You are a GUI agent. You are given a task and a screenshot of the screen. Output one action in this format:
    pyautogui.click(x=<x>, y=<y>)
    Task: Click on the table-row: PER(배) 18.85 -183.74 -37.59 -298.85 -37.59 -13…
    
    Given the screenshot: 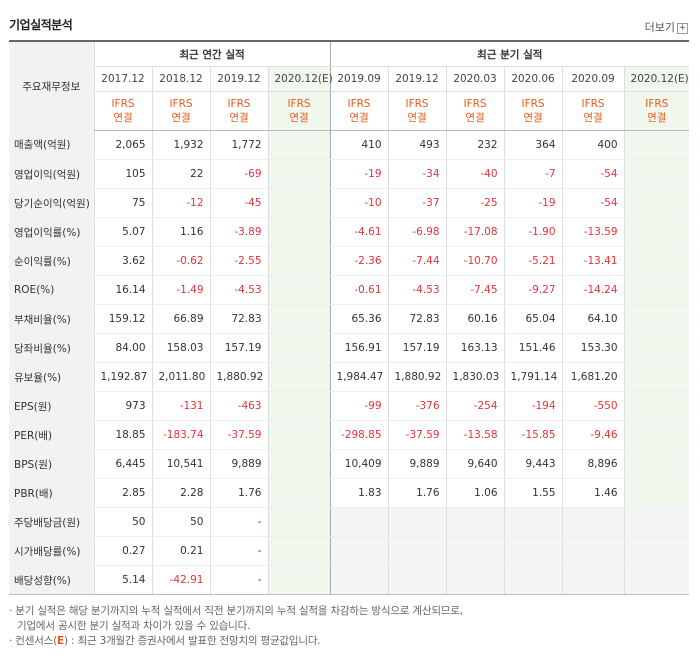 What is the action you would take?
    pyautogui.click(x=349, y=435)
    